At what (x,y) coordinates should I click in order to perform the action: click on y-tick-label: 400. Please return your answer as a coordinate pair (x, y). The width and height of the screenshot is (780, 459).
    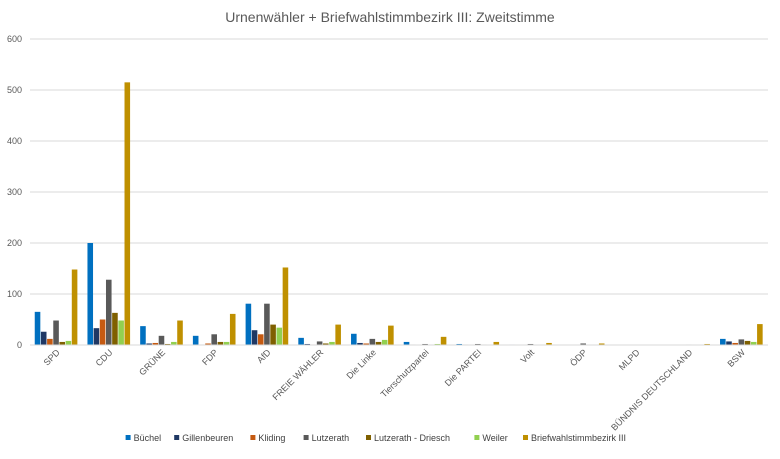
    Looking at the image, I should click on (14, 141).